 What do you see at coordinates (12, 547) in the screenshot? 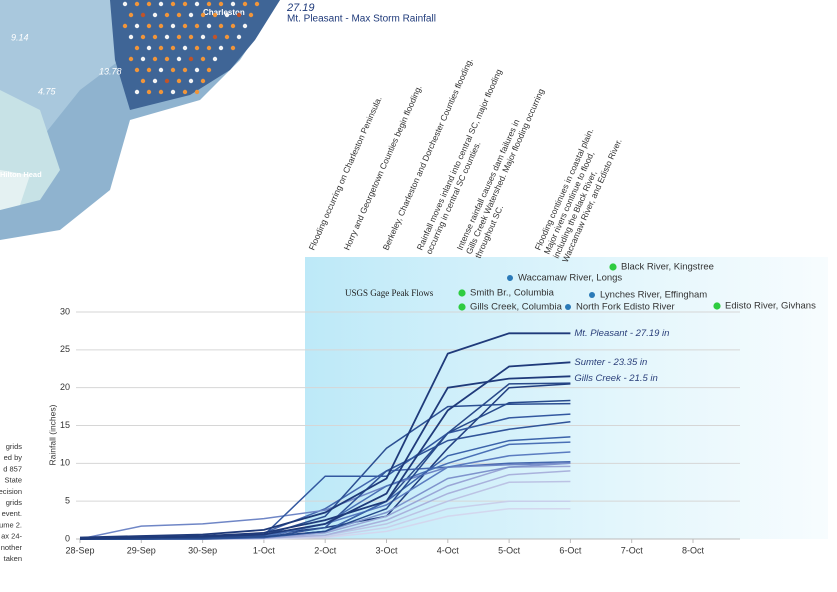
I see `side-text: nother` at bounding box center [12, 547].